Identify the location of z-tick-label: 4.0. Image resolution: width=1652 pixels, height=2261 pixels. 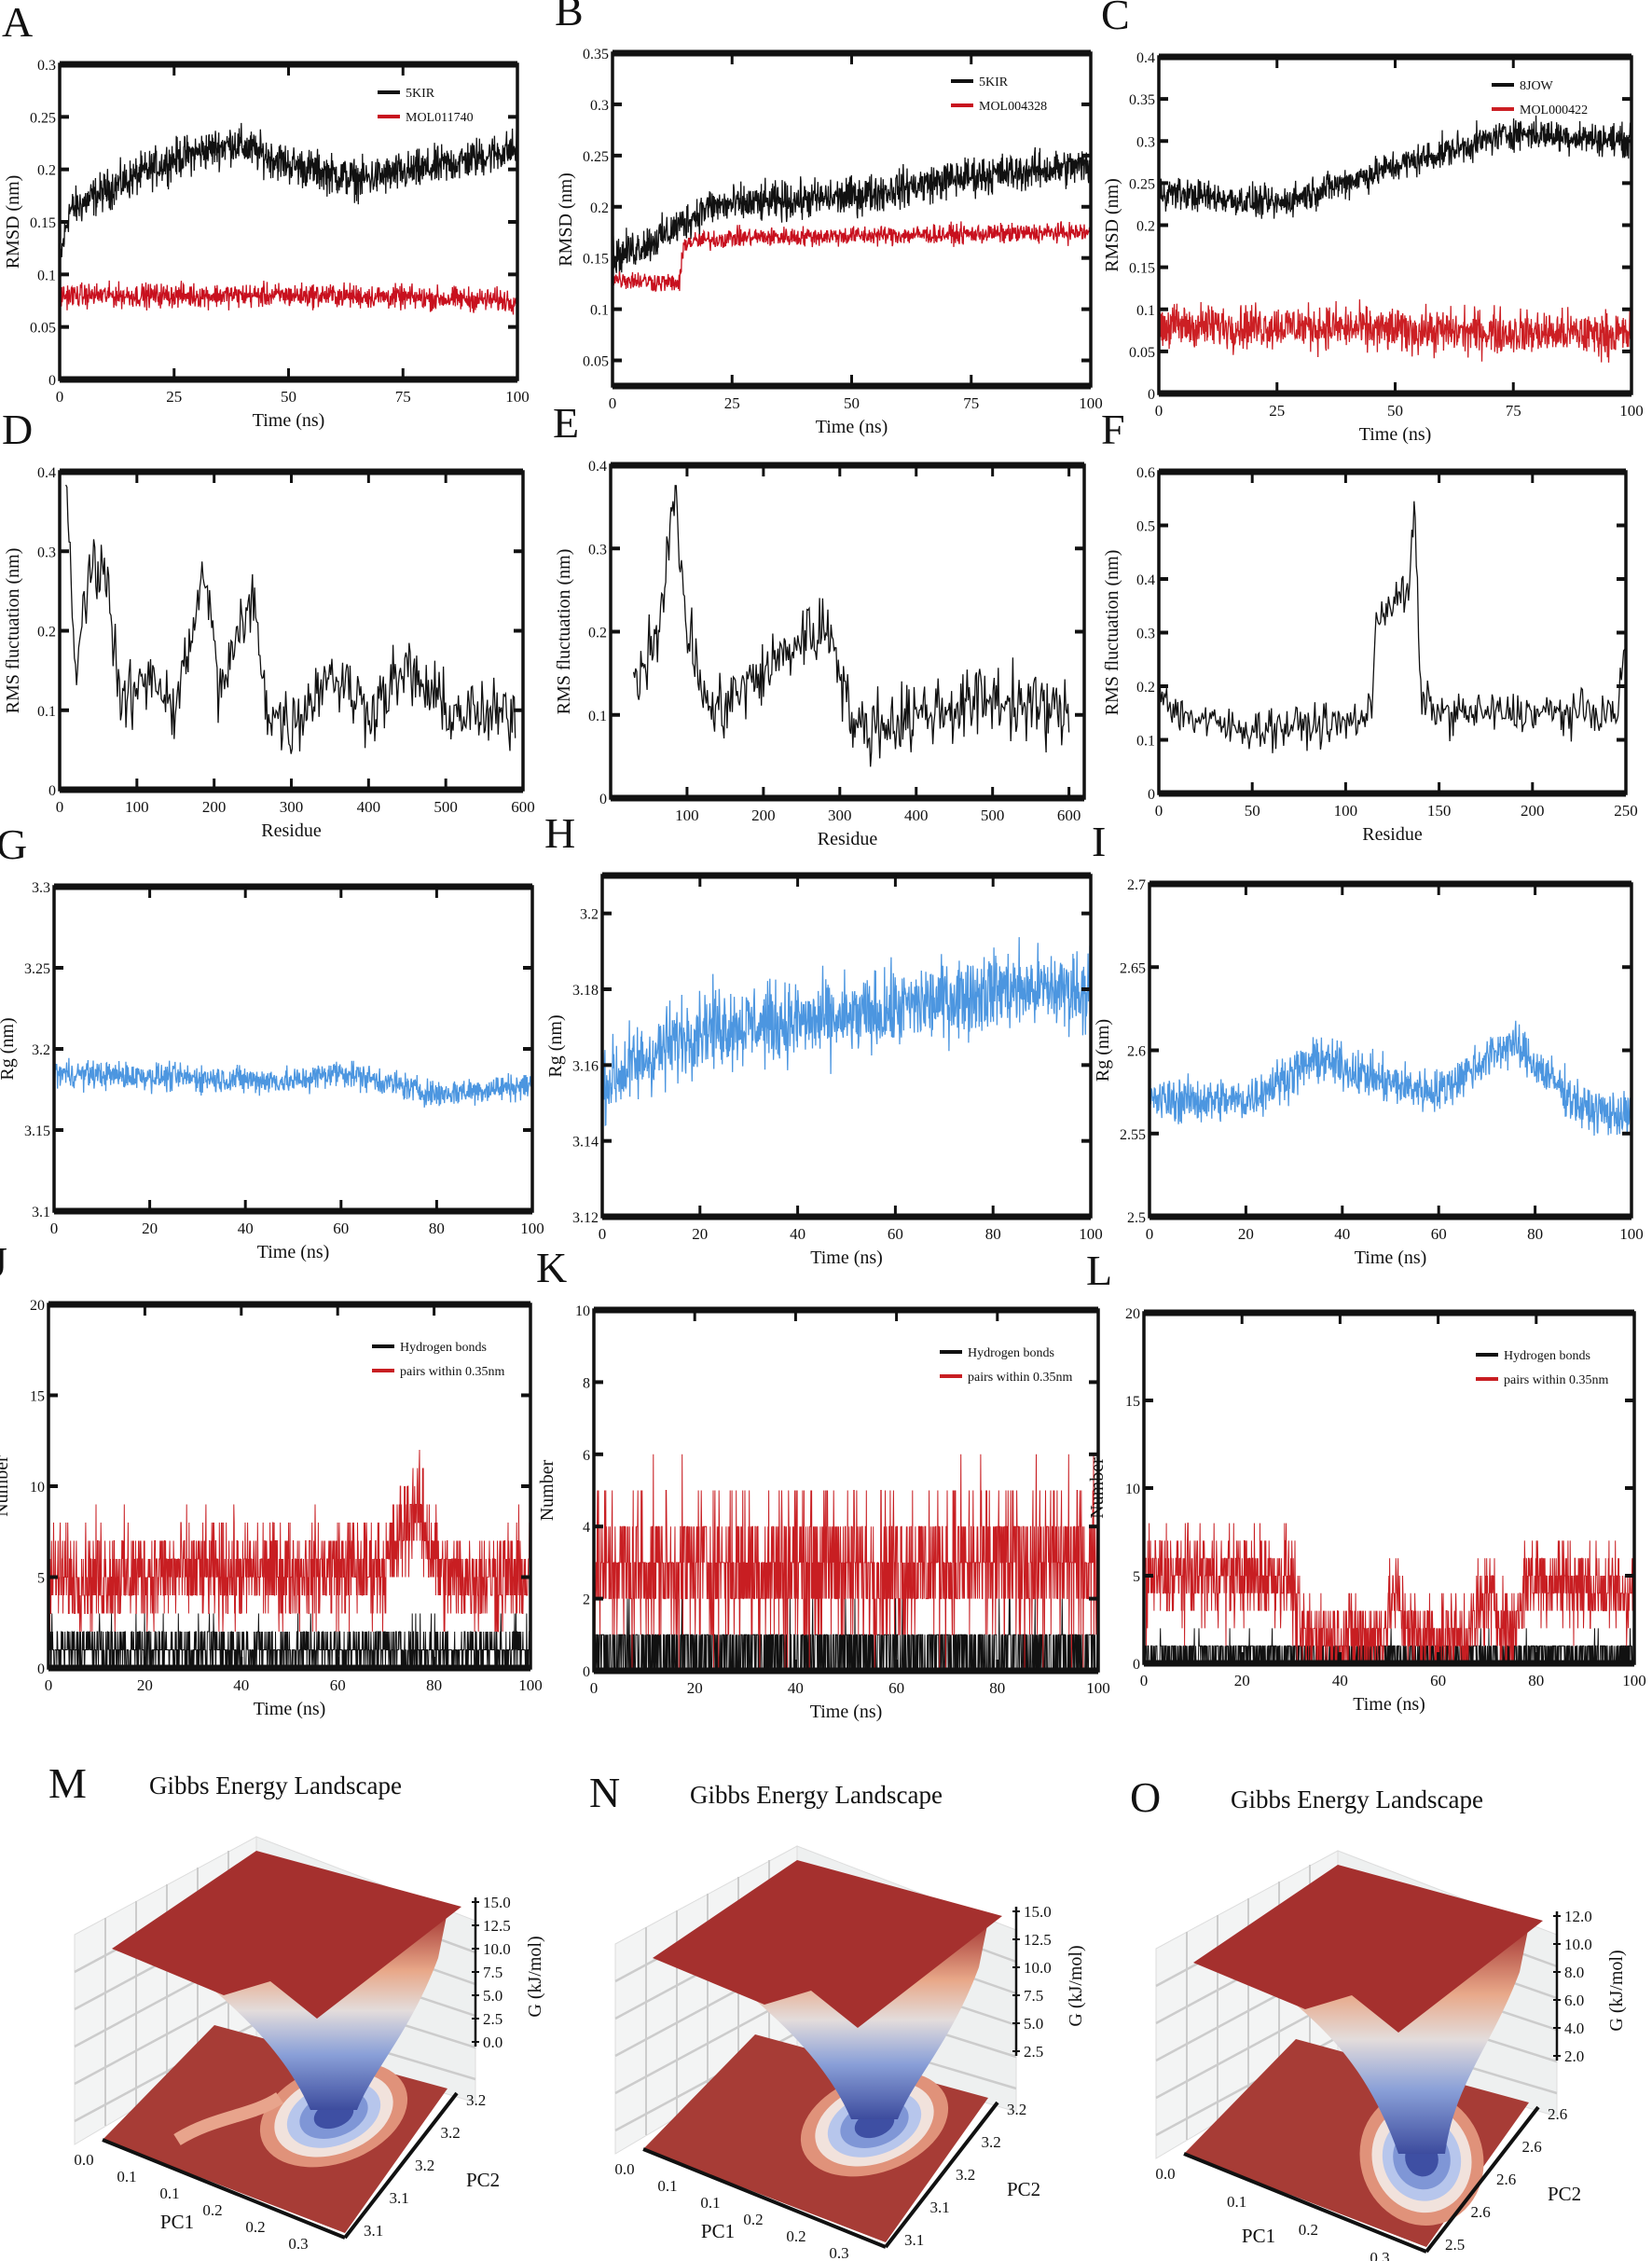
(1574, 2028).